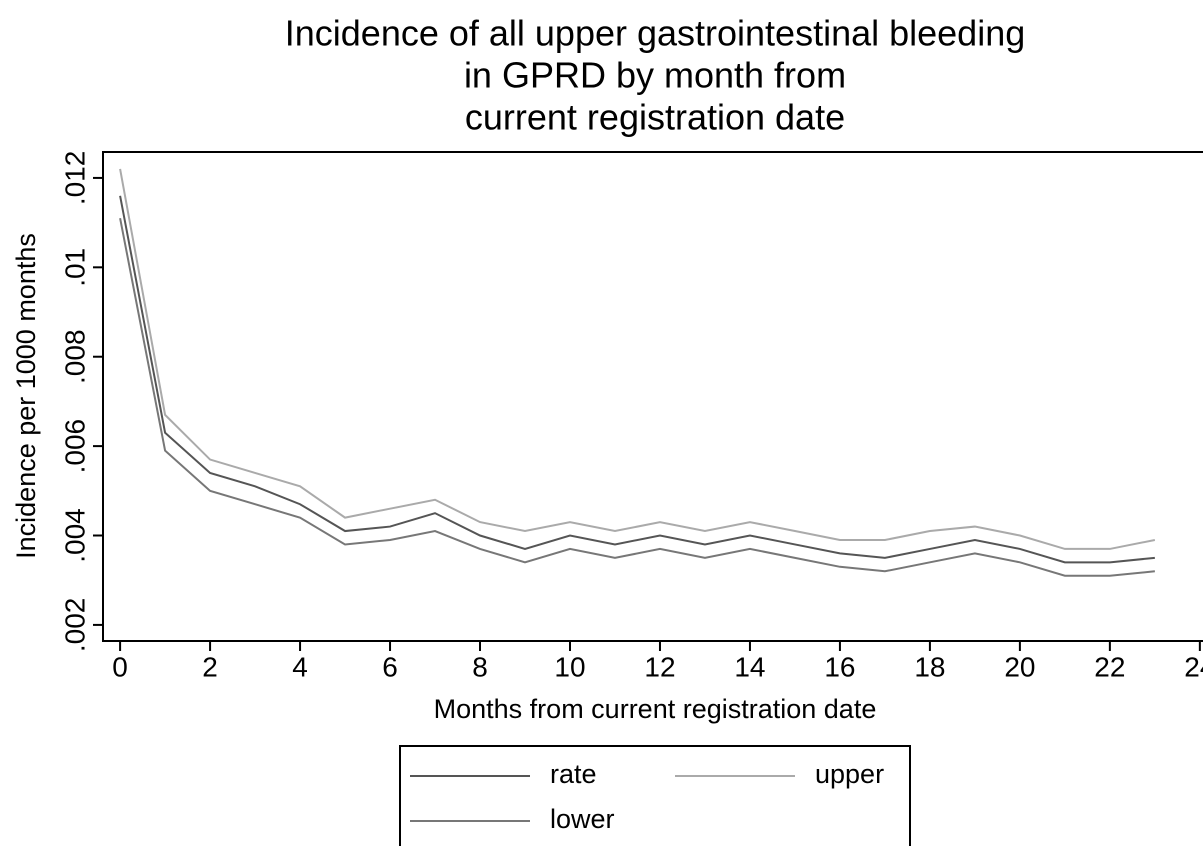 Image resolution: width=1203 pixels, height=846 pixels. I want to click on chart-title: in GPRD by month from, so click(655, 75).